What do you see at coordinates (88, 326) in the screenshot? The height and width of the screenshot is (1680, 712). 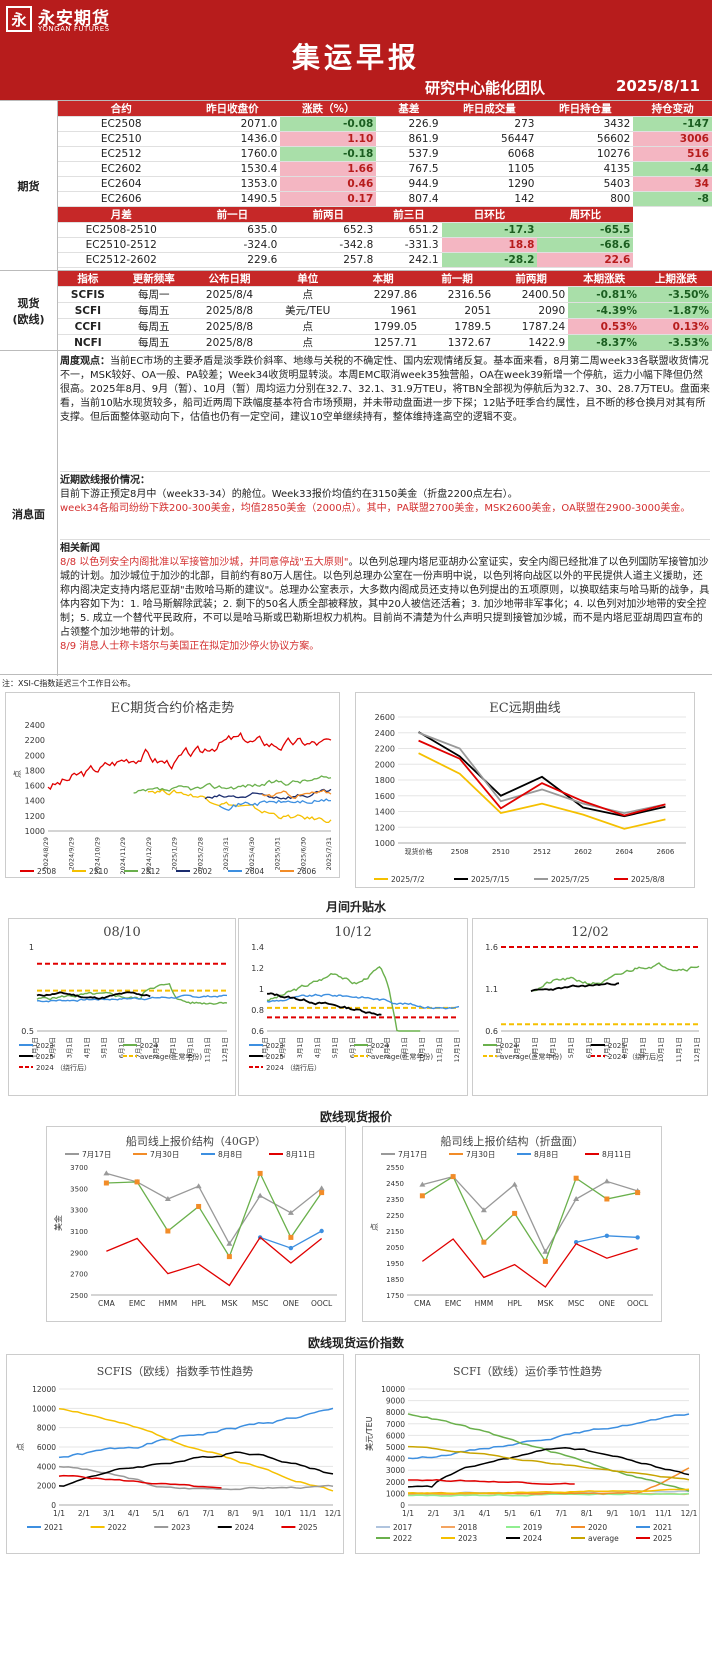 I see `spot-cell: CCFI` at bounding box center [88, 326].